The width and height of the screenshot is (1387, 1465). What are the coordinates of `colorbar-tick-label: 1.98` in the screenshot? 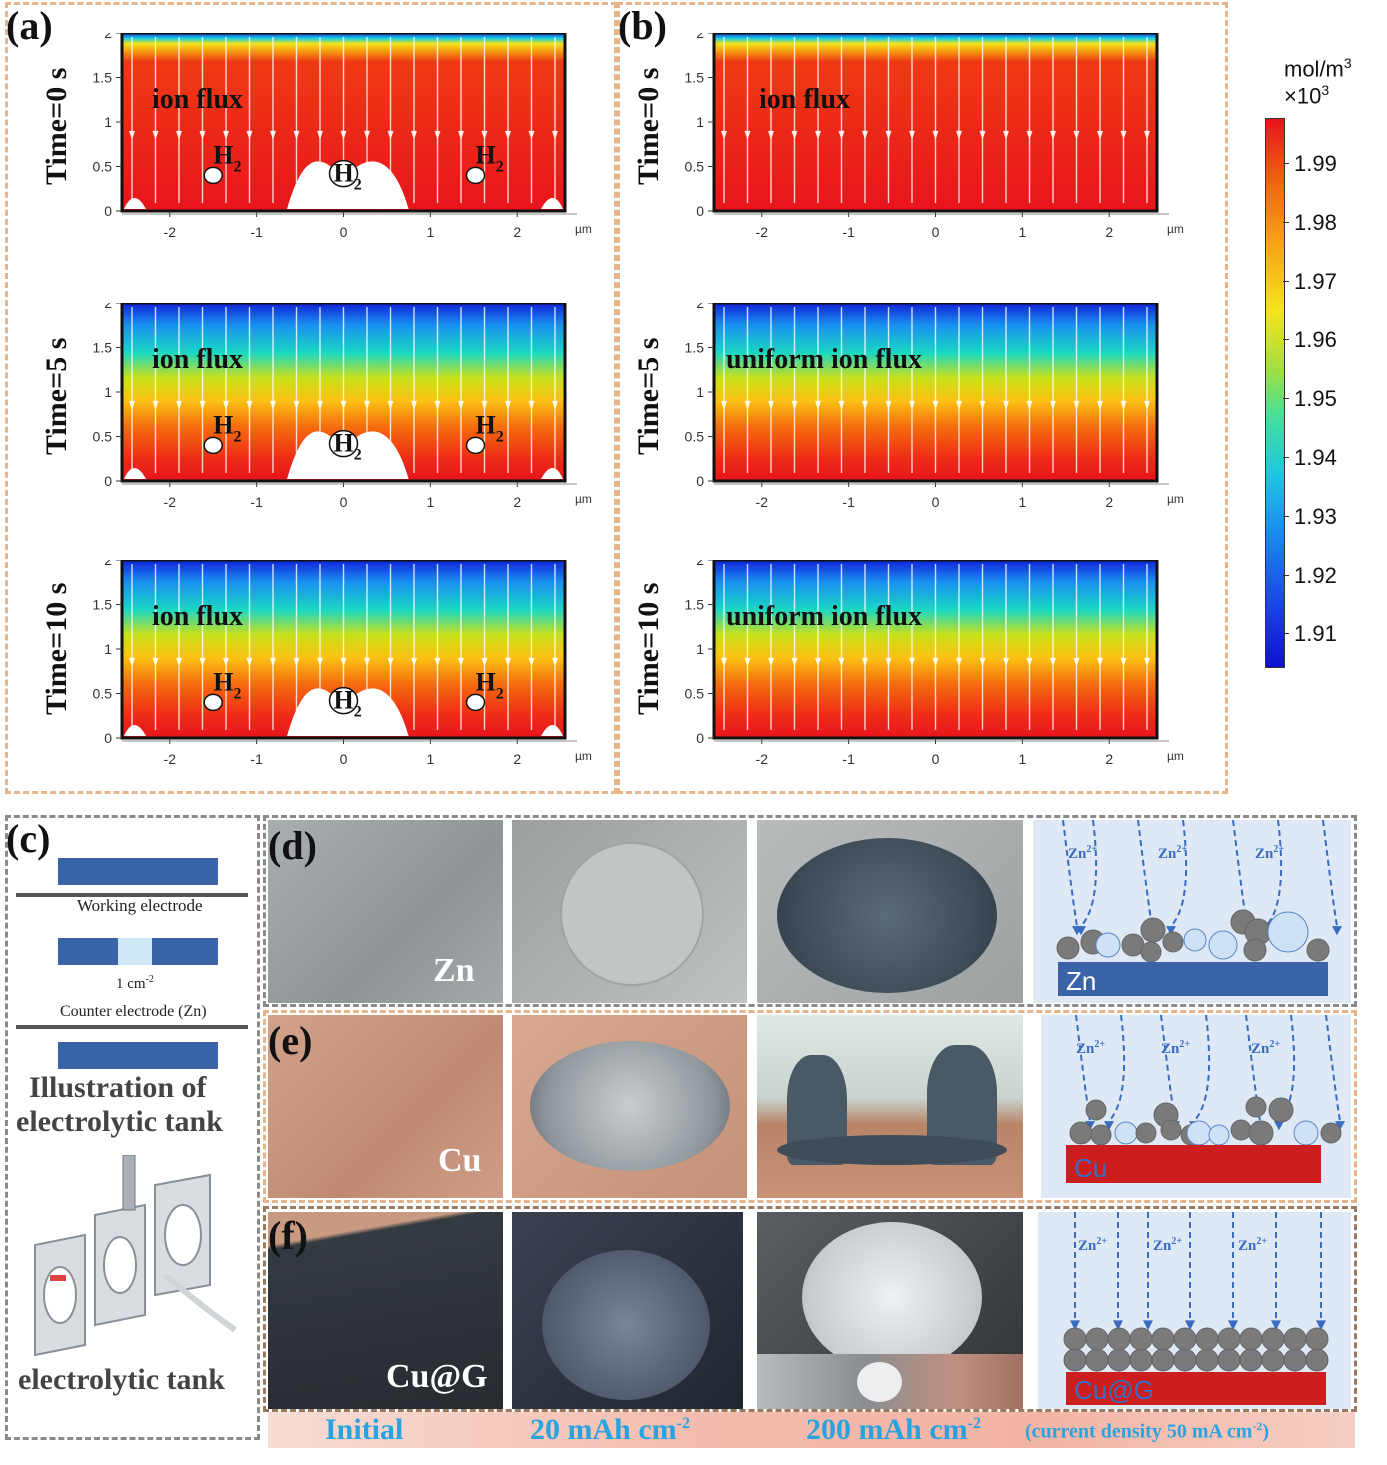 It's located at (1315, 222).